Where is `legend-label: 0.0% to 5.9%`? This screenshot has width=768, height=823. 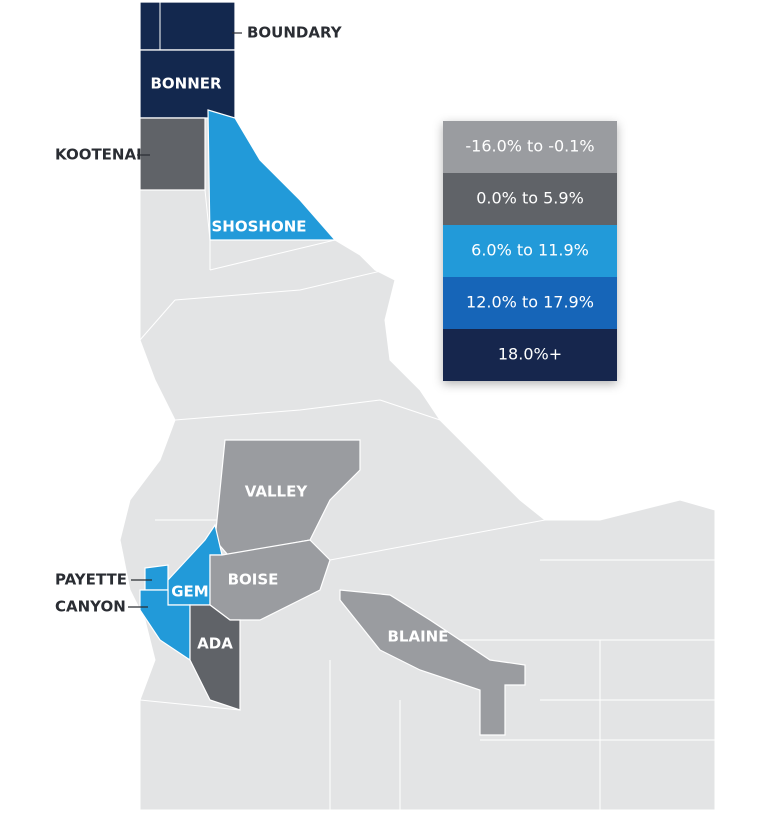 legend-label: 0.0% to 5.9% is located at coordinates (530, 198).